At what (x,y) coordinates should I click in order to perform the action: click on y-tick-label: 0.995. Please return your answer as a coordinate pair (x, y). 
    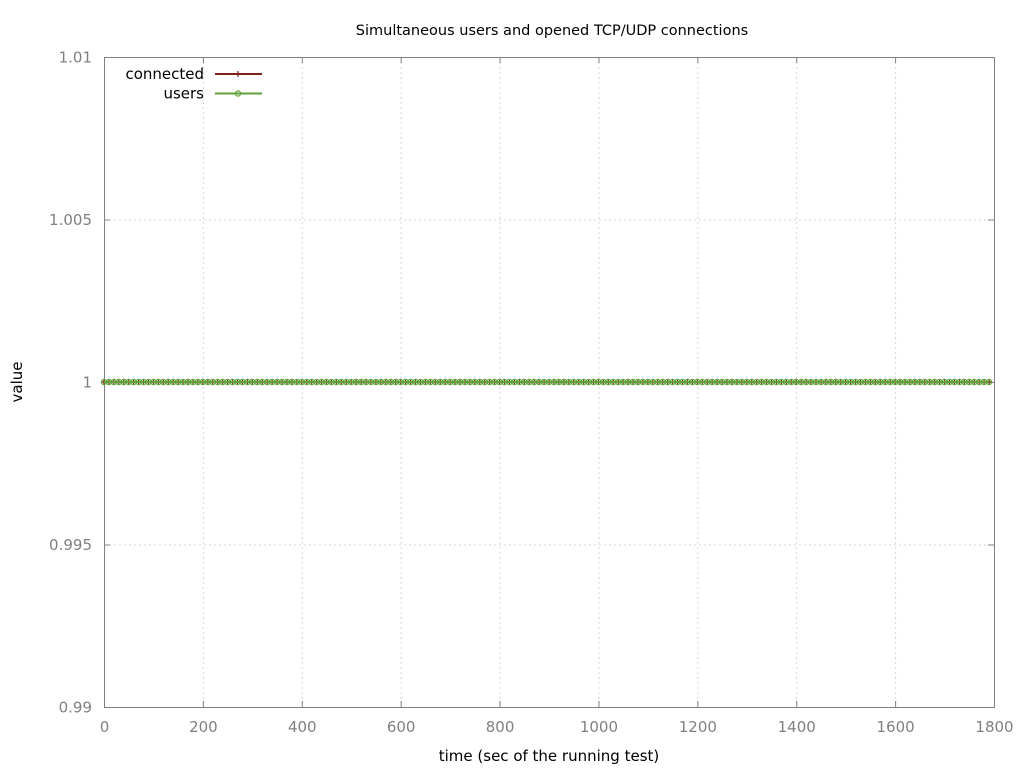
    Looking at the image, I should click on (70, 545).